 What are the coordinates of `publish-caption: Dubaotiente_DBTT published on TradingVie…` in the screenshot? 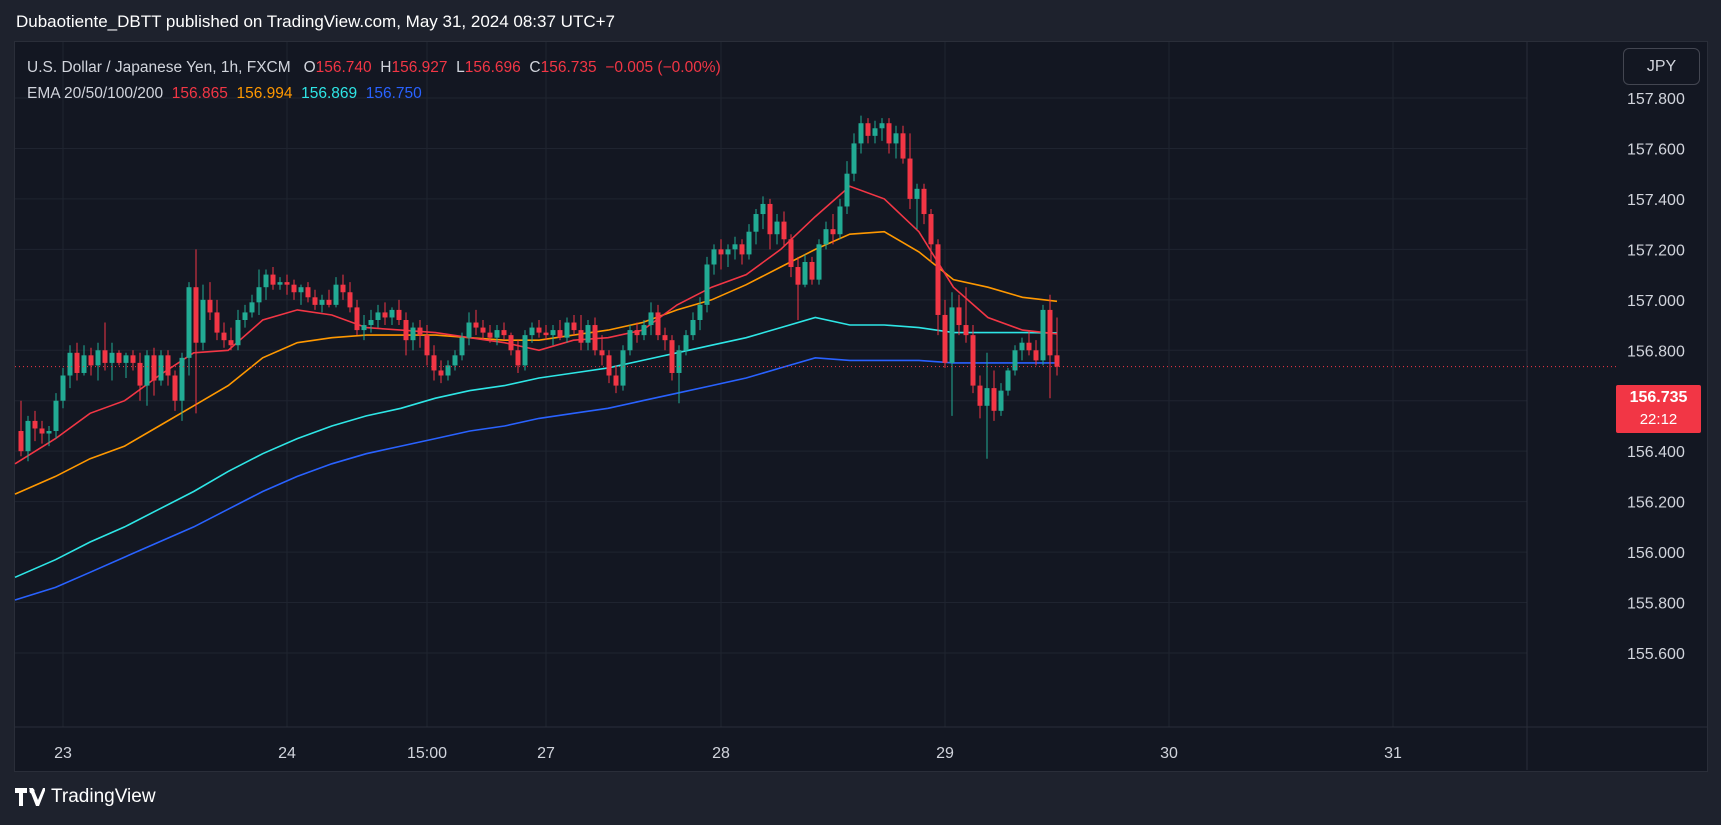 It's located at (315, 21).